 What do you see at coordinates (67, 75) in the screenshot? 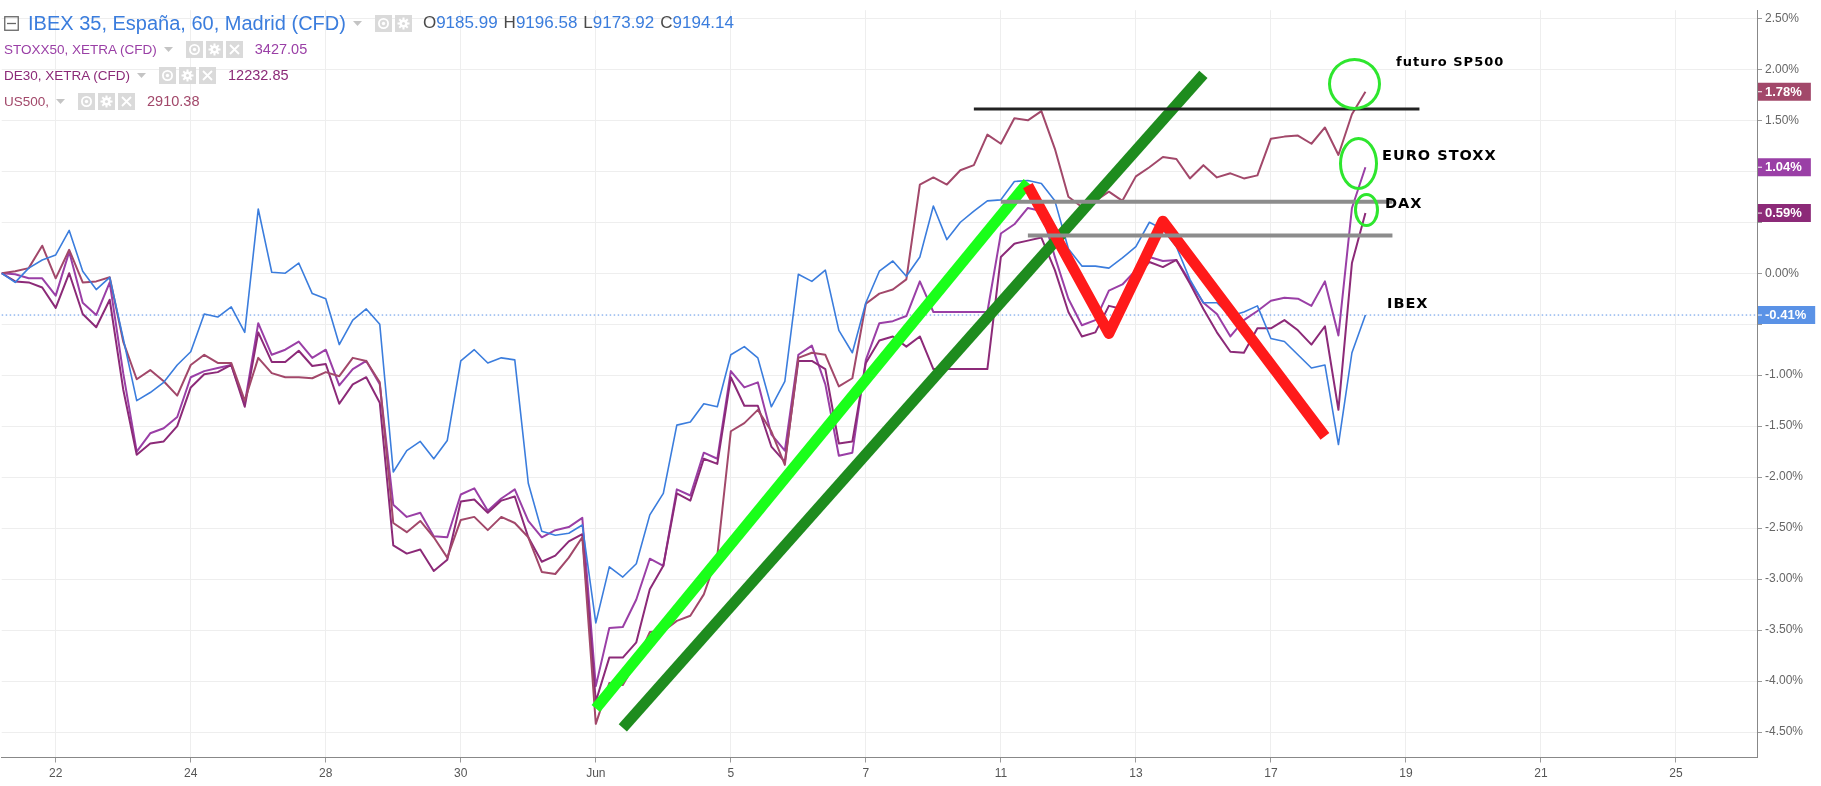
I see `text: DE30, XETRA (CFD)` at bounding box center [67, 75].